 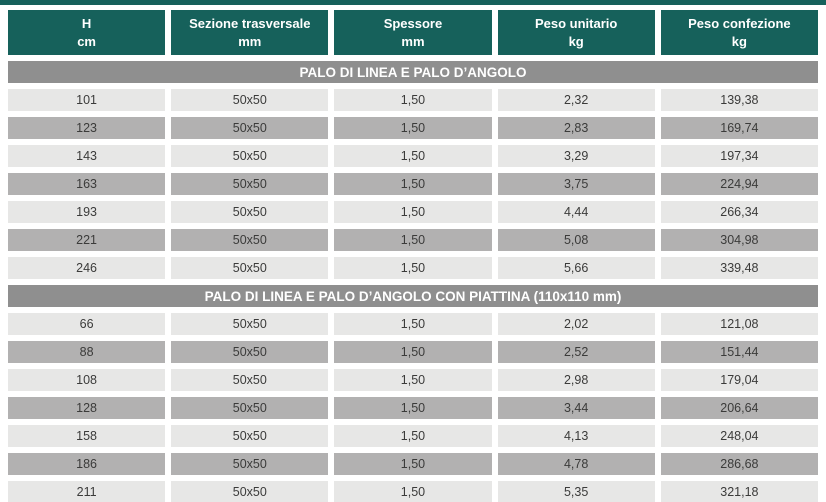 I want to click on table-row: 143 50x50 1,50 3,29 197,34, so click(x=413, y=156).